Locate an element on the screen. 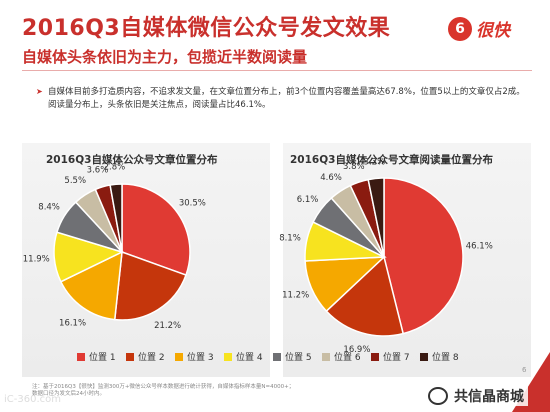  watermark-right: 共信晶商城 is located at coordinates (476, 396).